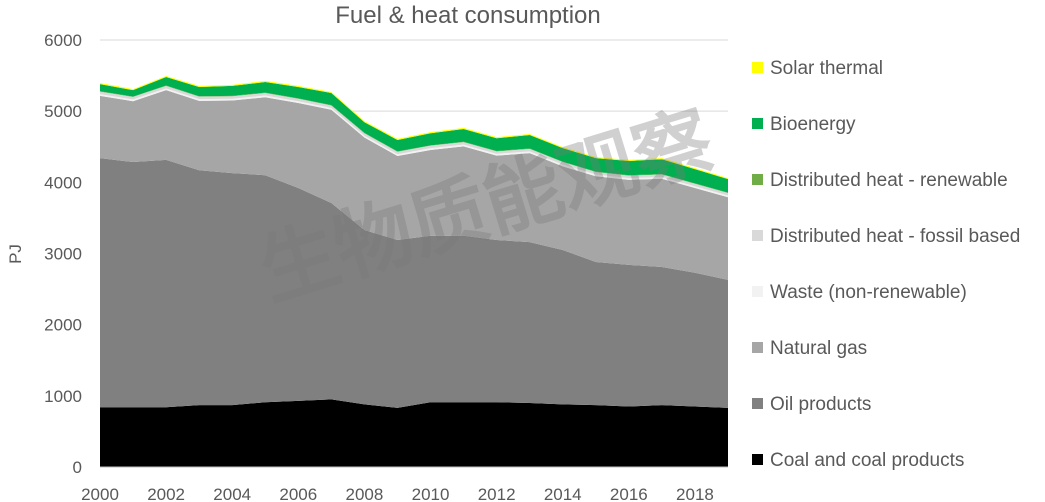 The image size is (1045, 502). I want to click on legend-item: Distributed heat - fossil based, so click(886, 236).